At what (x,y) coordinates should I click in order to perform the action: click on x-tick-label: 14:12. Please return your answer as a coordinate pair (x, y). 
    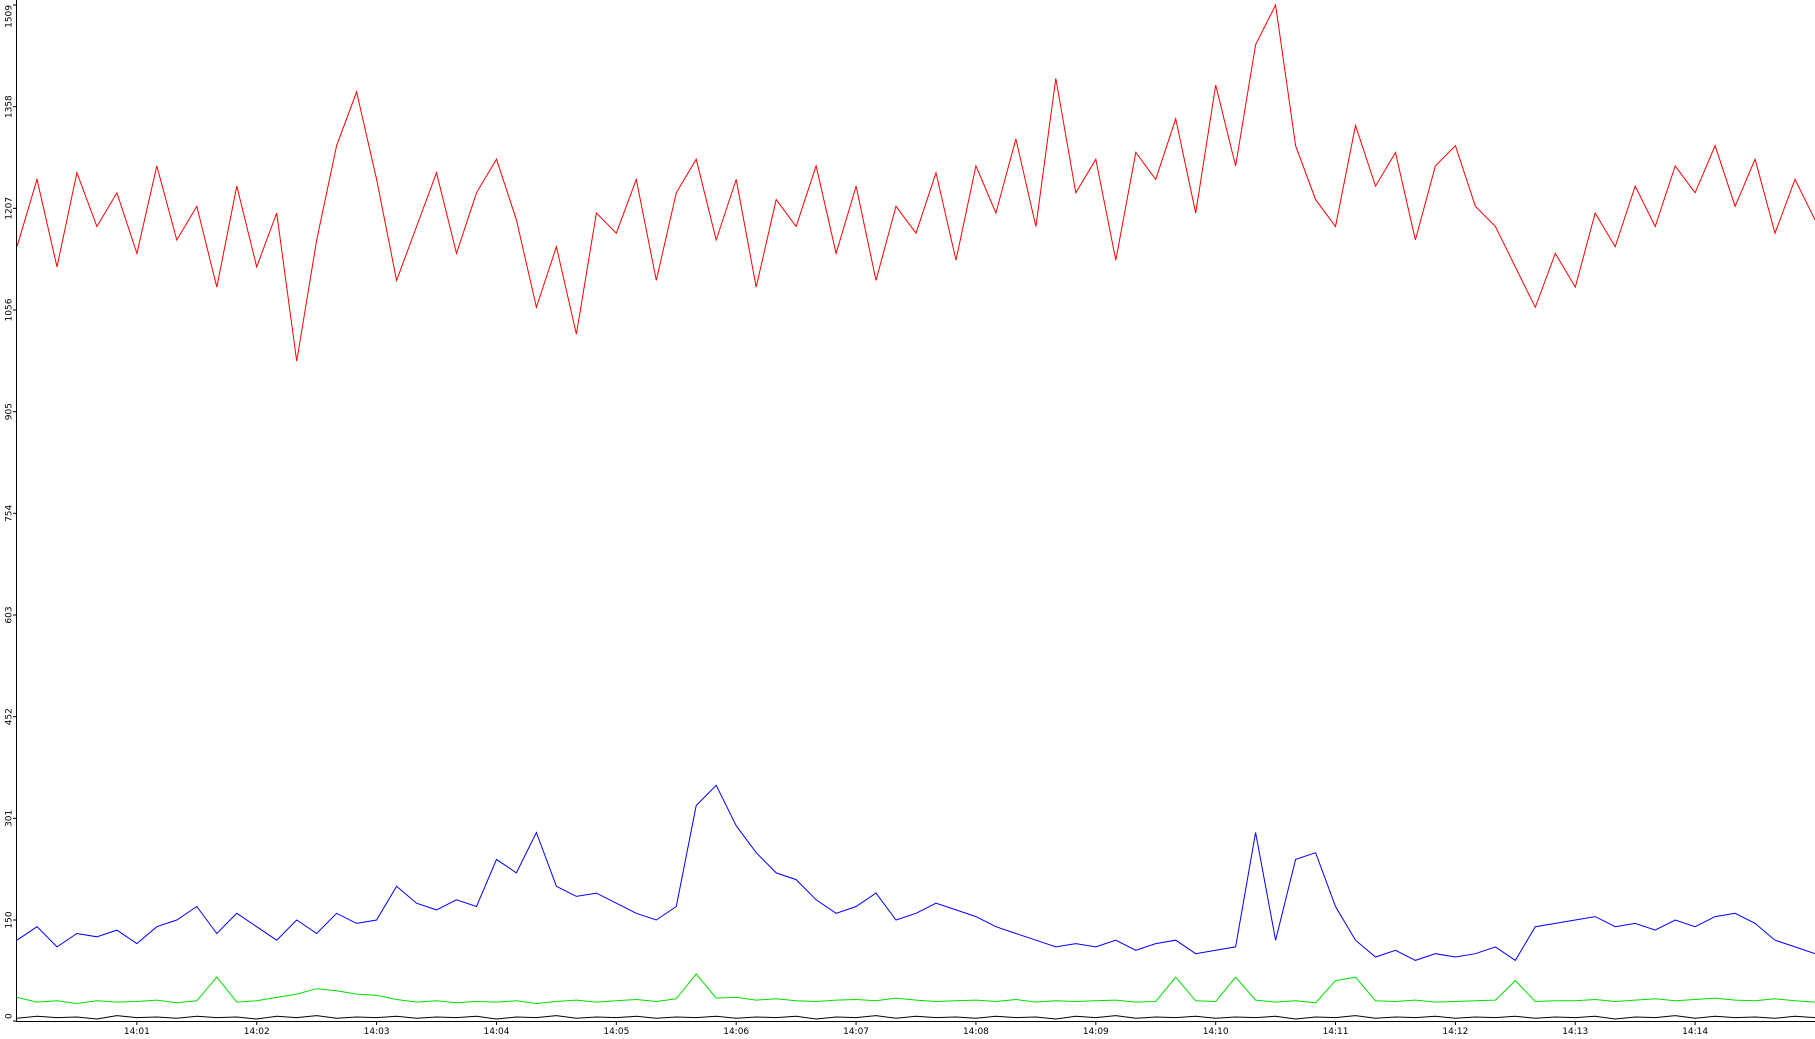
    Looking at the image, I should click on (1455, 1032).